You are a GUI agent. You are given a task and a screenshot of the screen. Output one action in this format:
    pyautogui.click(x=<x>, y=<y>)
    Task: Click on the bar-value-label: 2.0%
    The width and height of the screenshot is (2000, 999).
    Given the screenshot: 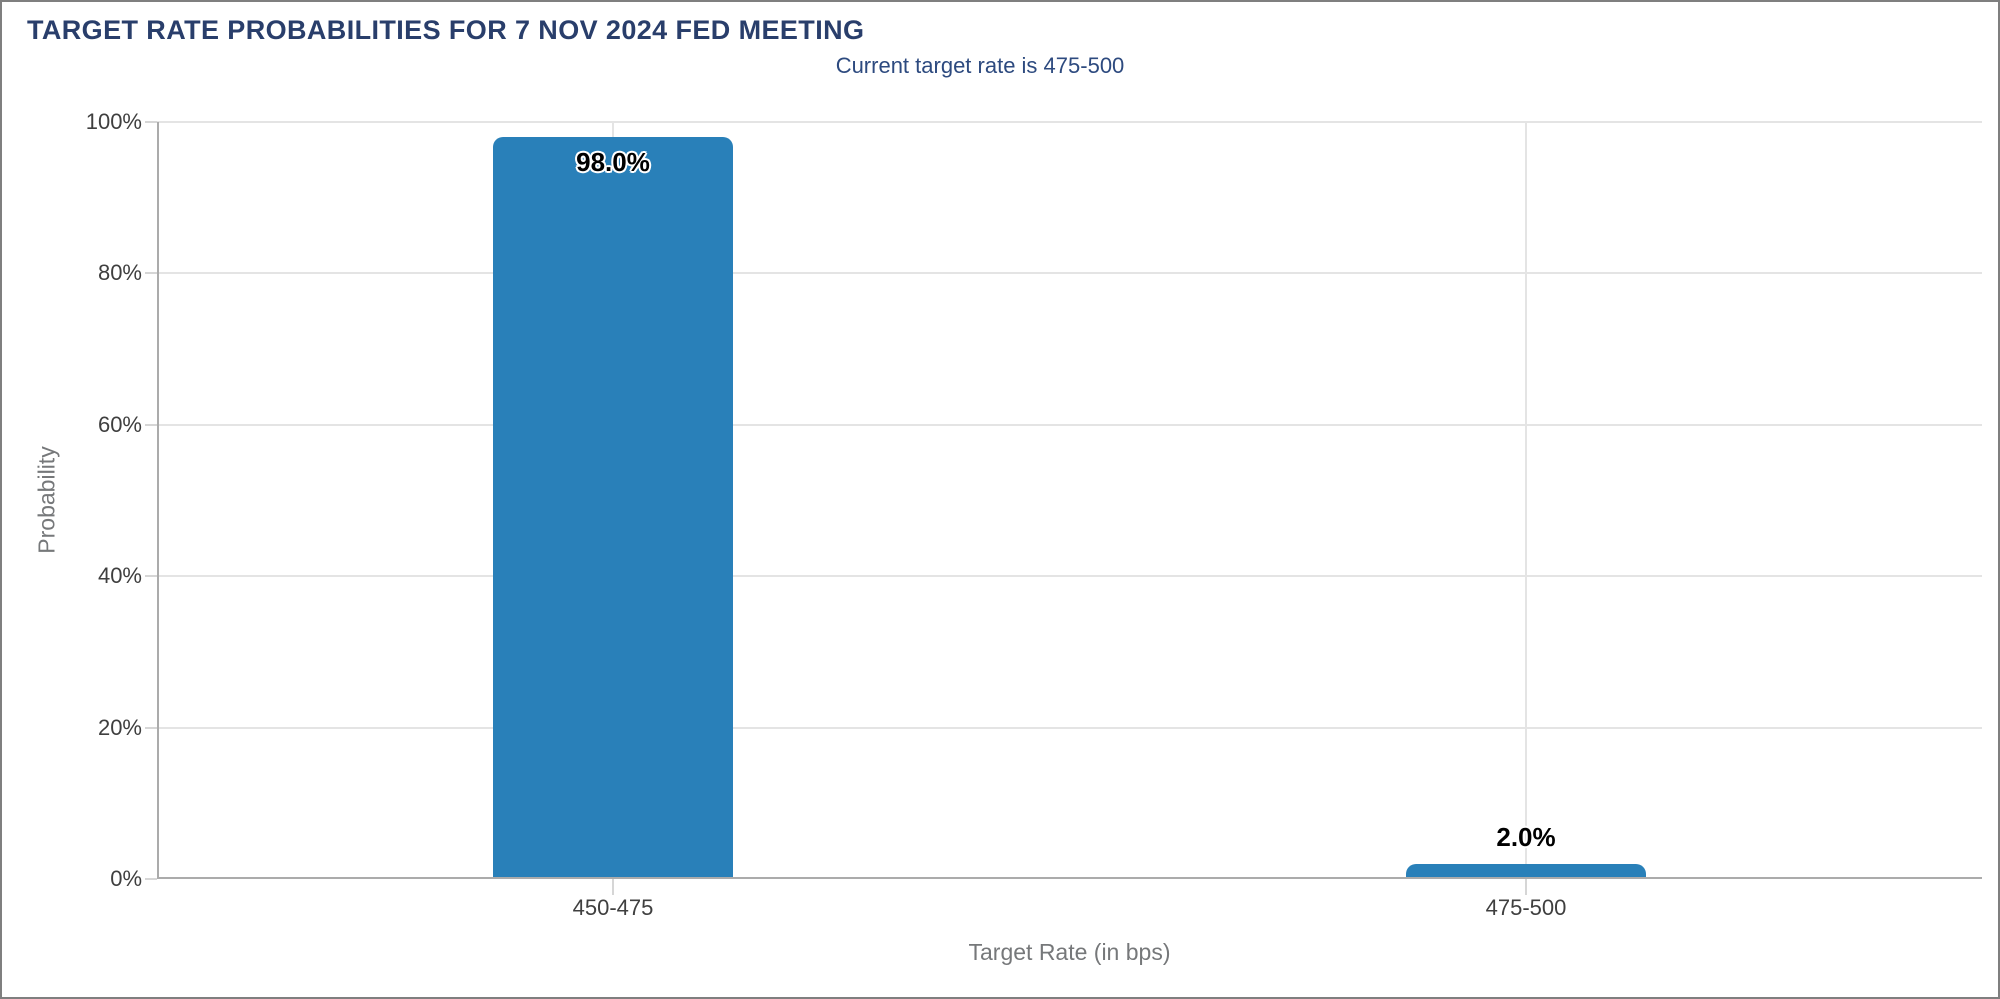 What is the action you would take?
    pyautogui.click(x=1526, y=837)
    